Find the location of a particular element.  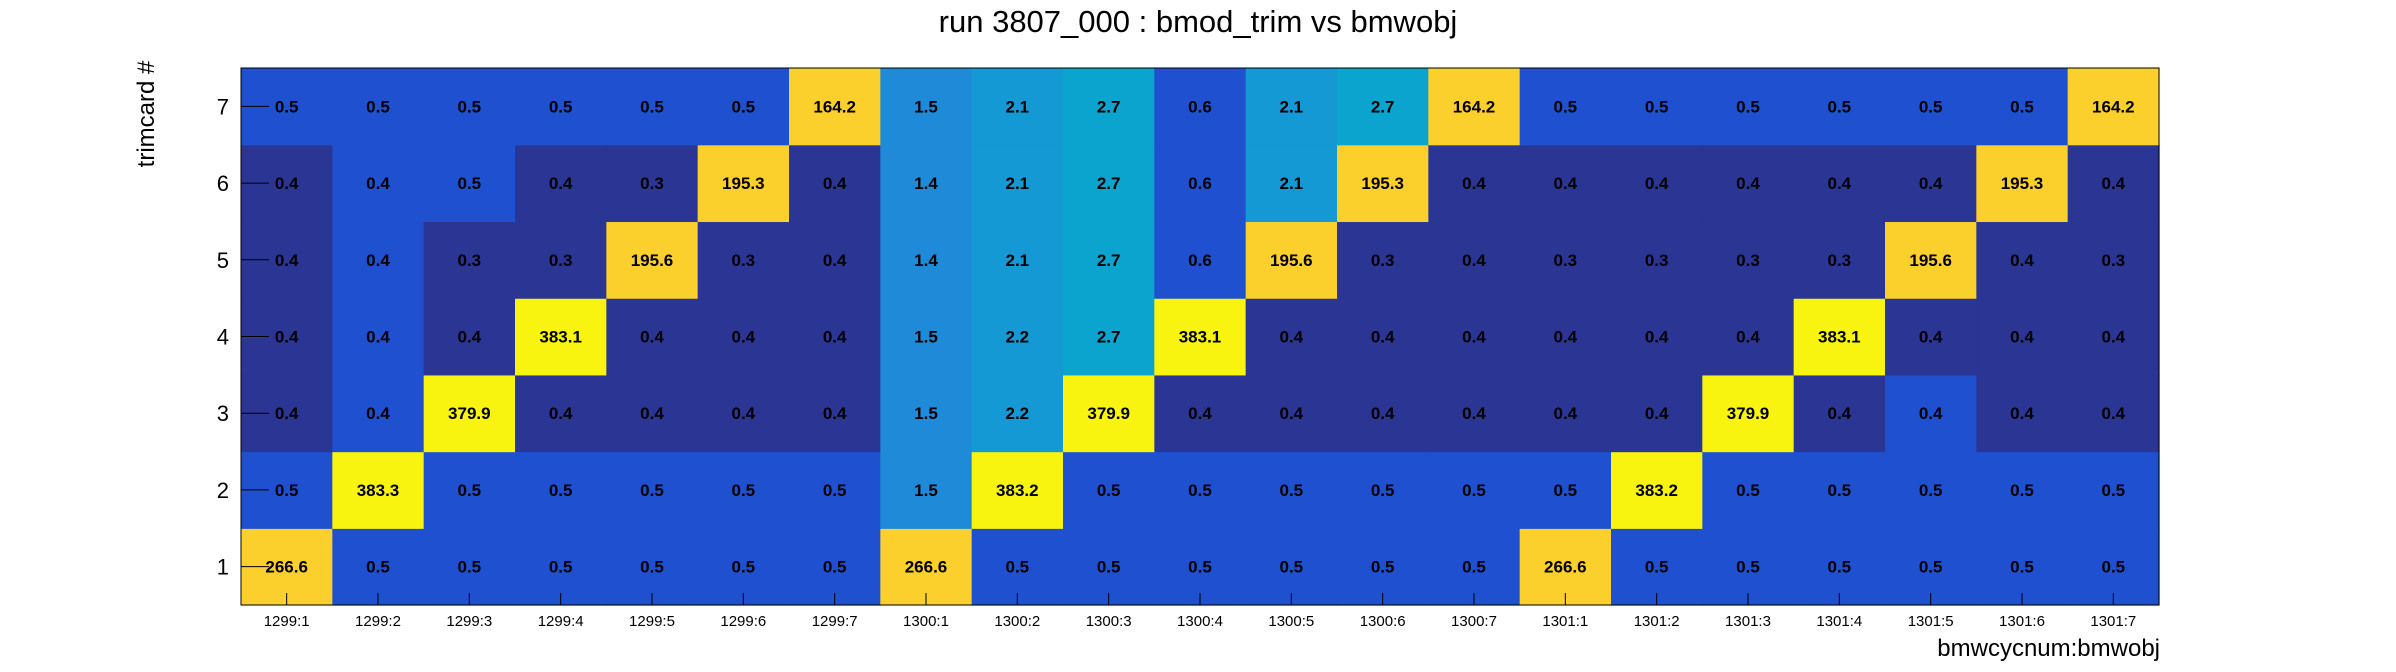

cell-value-label: 2.7 is located at coordinates (1109, 106).